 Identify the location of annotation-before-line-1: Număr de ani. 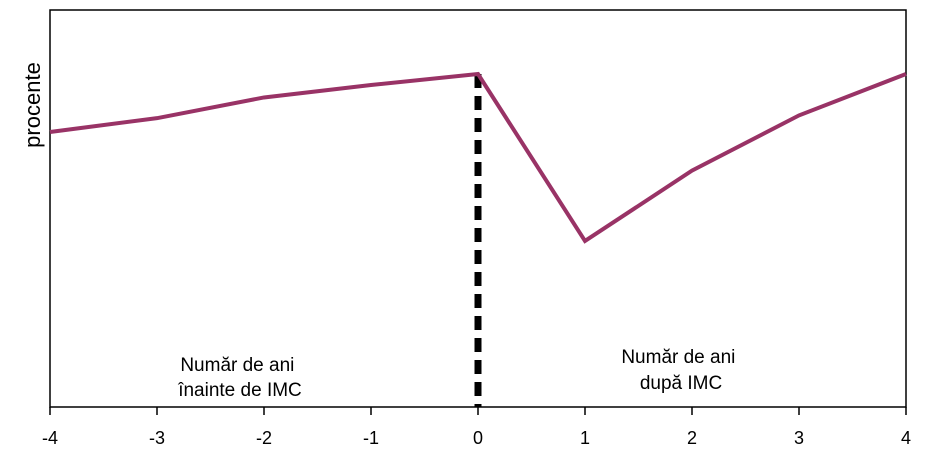
(237, 365).